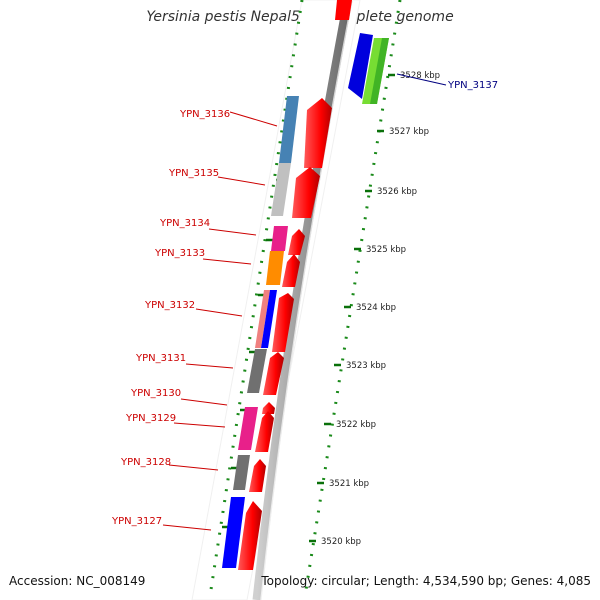  What do you see at coordinates (343, 10) in the screenshot?
I see `top-partial-feature` at bounding box center [343, 10].